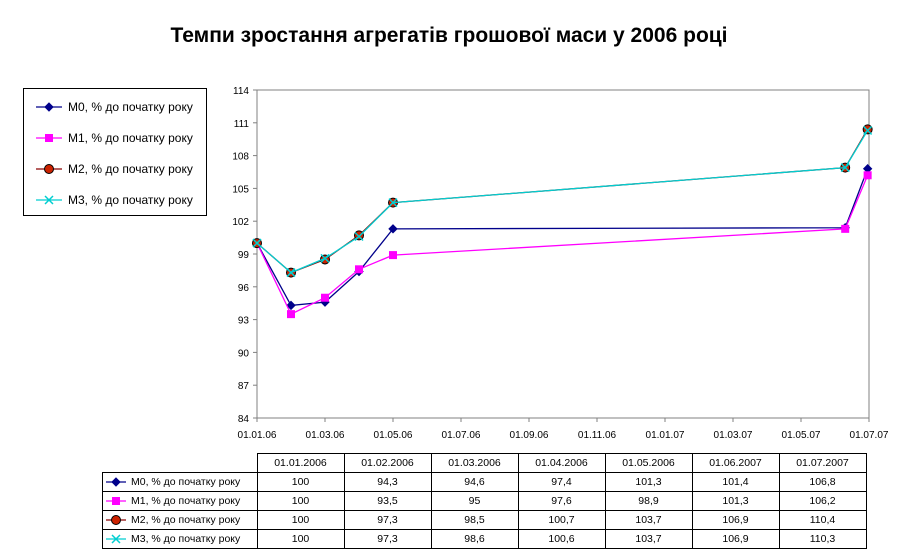  I want to click on y-tick-label: 114, so click(241, 91).